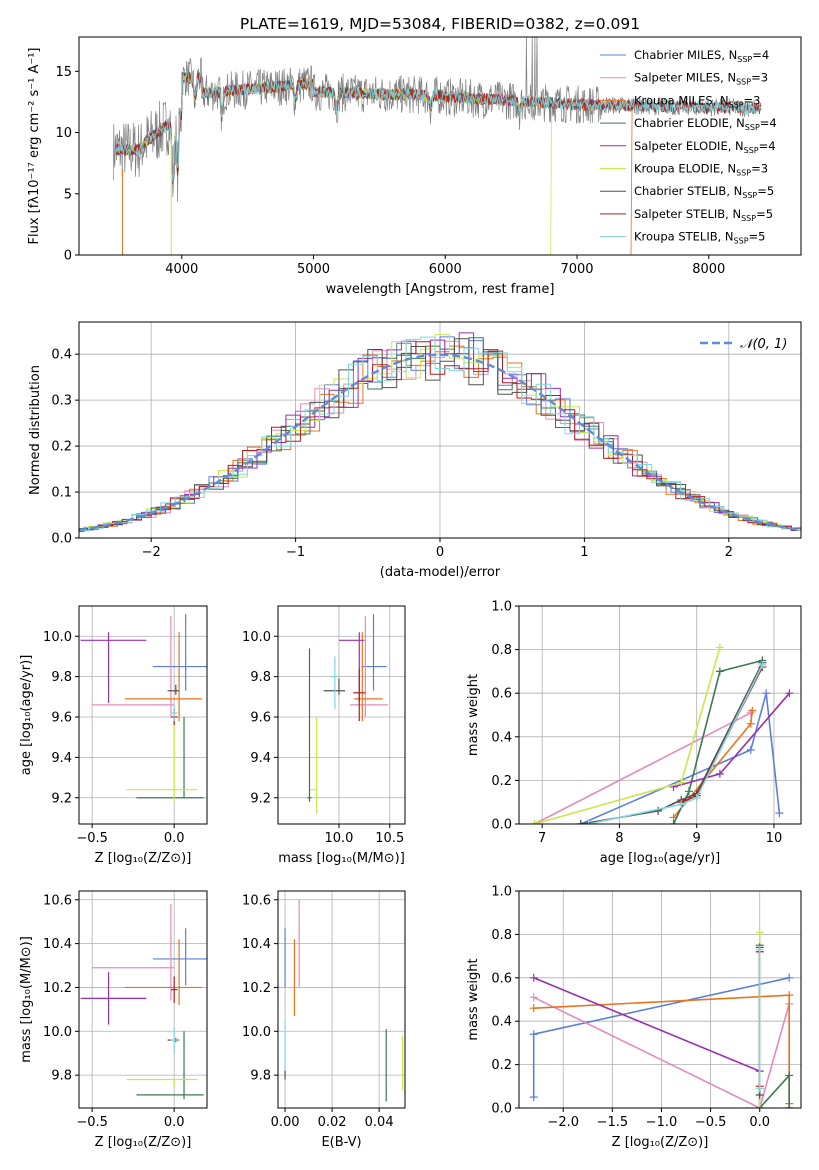 This screenshot has height=1170, width=819. I want to click on legend-label: Salpeter STELIB, NSSP=5, so click(703, 215).